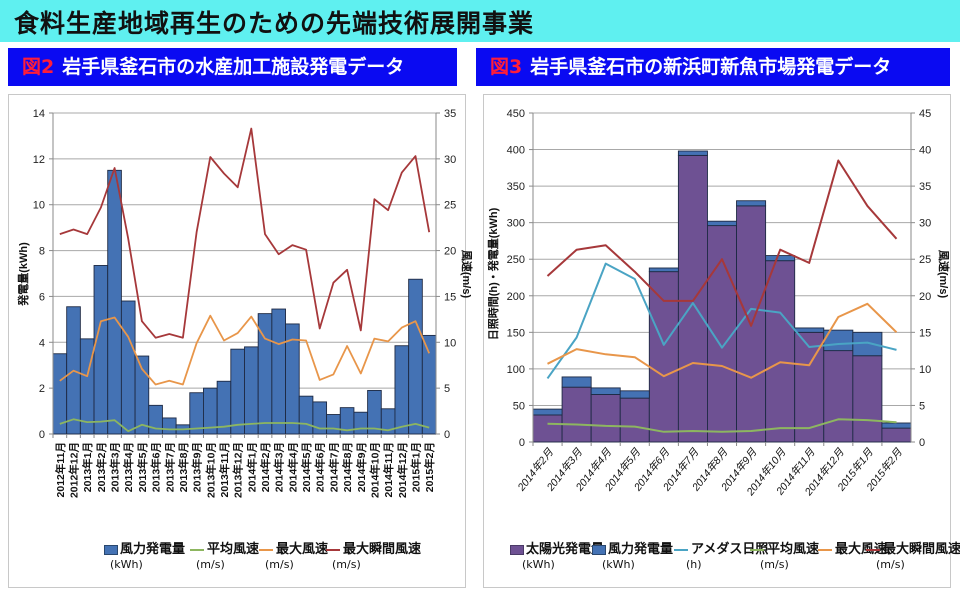 Image resolution: width=960 pixels, height=590 pixels. What do you see at coordinates (42, 343) in the screenshot?
I see `left-tick-label: 4` at bounding box center [42, 343].